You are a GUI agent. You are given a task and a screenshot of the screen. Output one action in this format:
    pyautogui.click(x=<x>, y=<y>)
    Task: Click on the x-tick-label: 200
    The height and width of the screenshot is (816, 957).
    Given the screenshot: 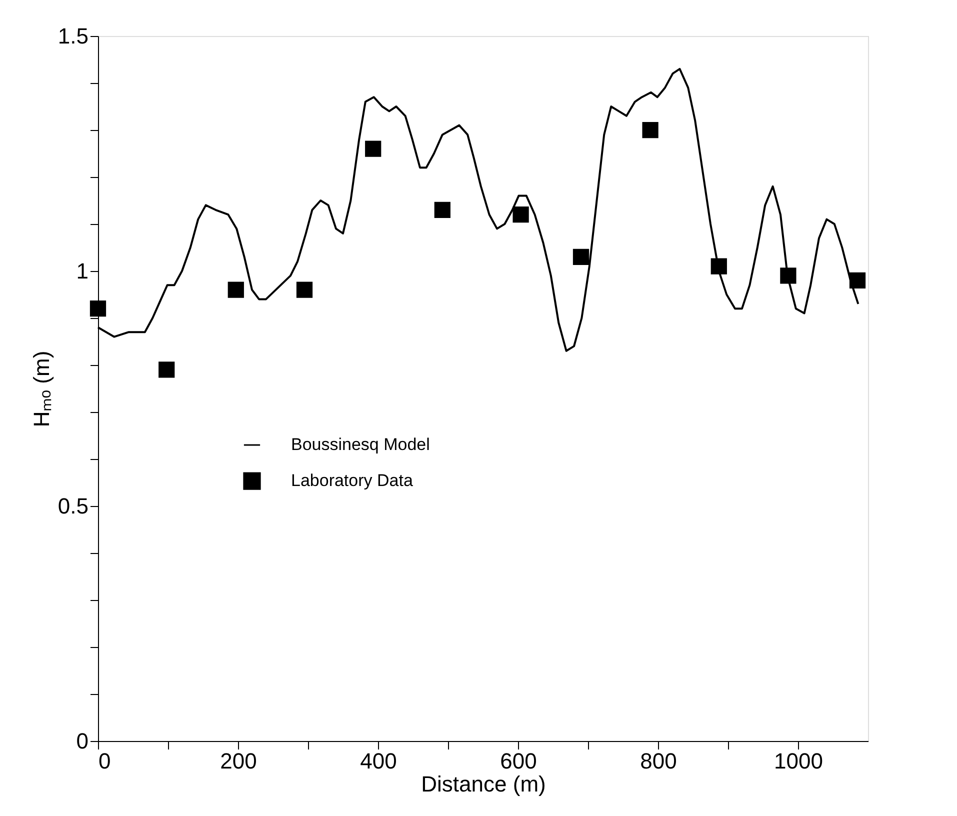 What is the action you would take?
    pyautogui.click(x=238, y=761)
    